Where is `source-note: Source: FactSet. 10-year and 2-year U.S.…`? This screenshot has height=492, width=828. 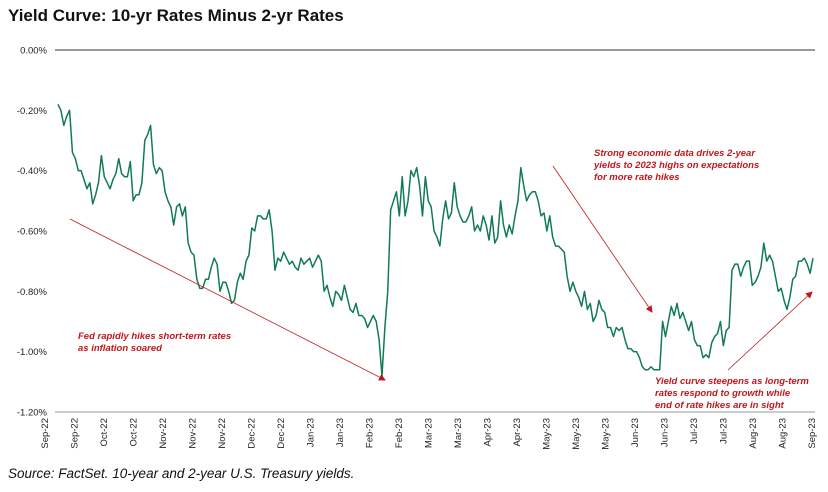
source-note: Source: FactSet. 10-year and 2-year U.S.… is located at coordinates (181, 473).